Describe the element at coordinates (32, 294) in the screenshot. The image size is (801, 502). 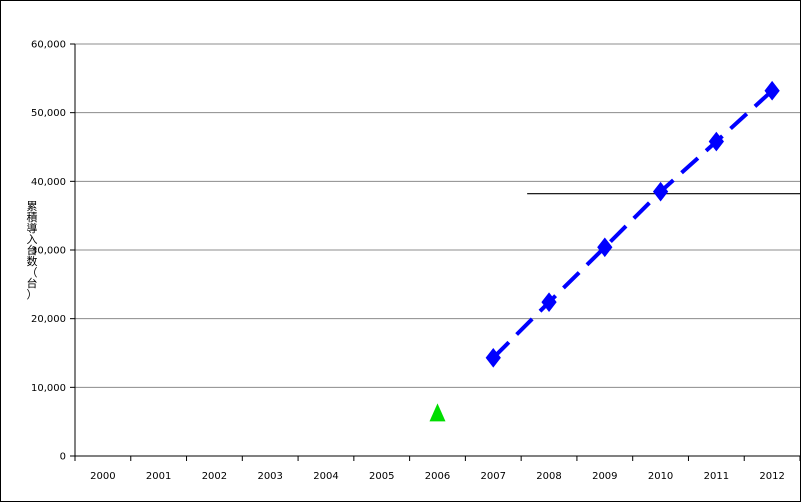
I see `y-axis-label-char: ）` at that location.